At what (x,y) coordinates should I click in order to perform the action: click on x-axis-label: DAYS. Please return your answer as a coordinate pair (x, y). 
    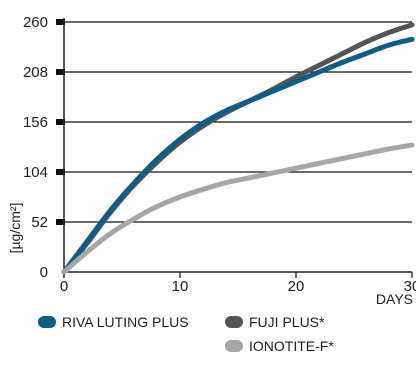
    Looking at the image, I should click on (394, 299).